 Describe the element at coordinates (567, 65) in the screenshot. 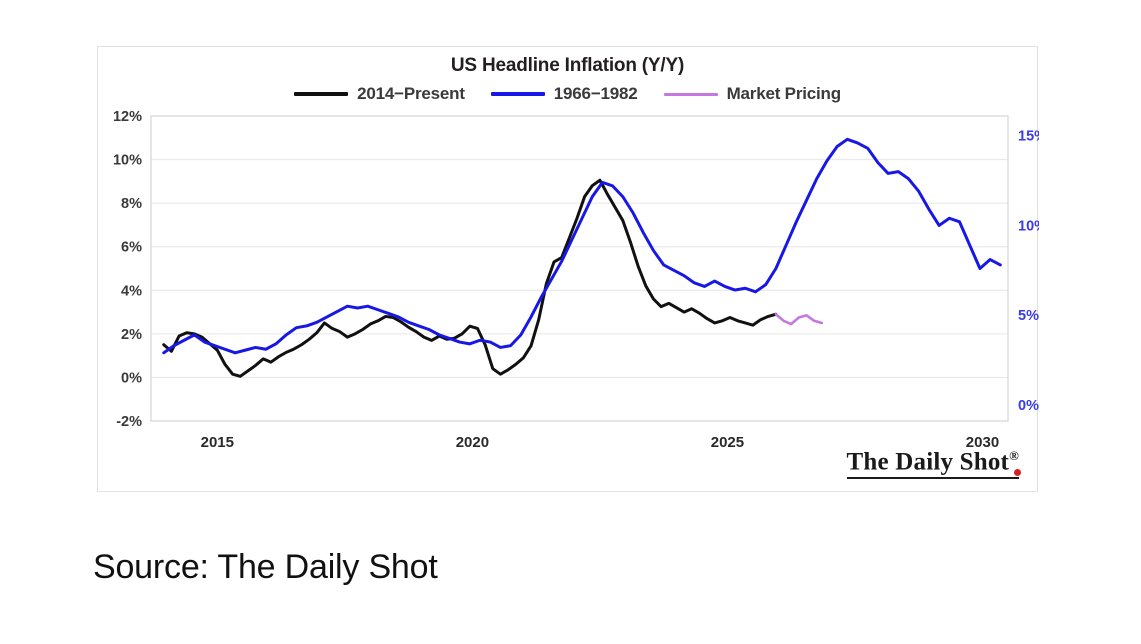

I see `chart-title: US Headline Inflation (Y/Y)` at that location.